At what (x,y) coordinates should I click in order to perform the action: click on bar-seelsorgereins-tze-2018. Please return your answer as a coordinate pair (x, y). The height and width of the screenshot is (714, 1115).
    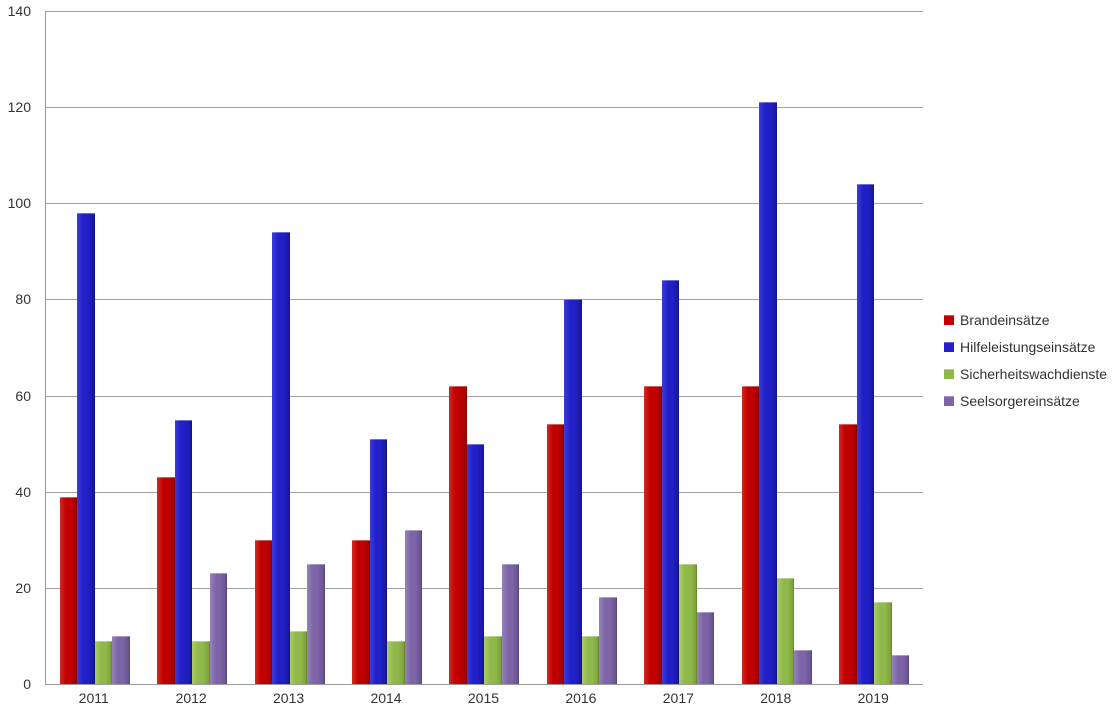
    Looking at the image, I should click on (803, 667).